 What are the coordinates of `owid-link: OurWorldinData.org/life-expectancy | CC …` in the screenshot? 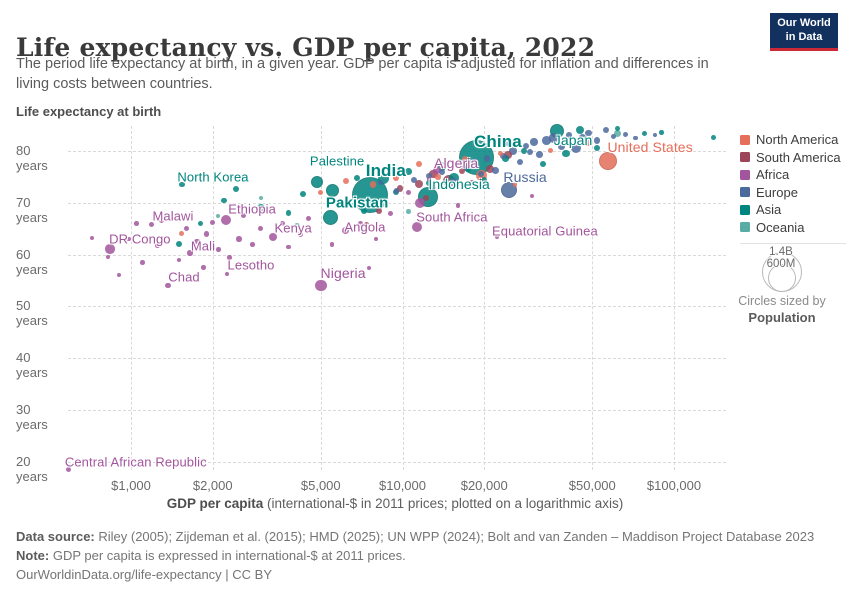 It's located at (144, 574).